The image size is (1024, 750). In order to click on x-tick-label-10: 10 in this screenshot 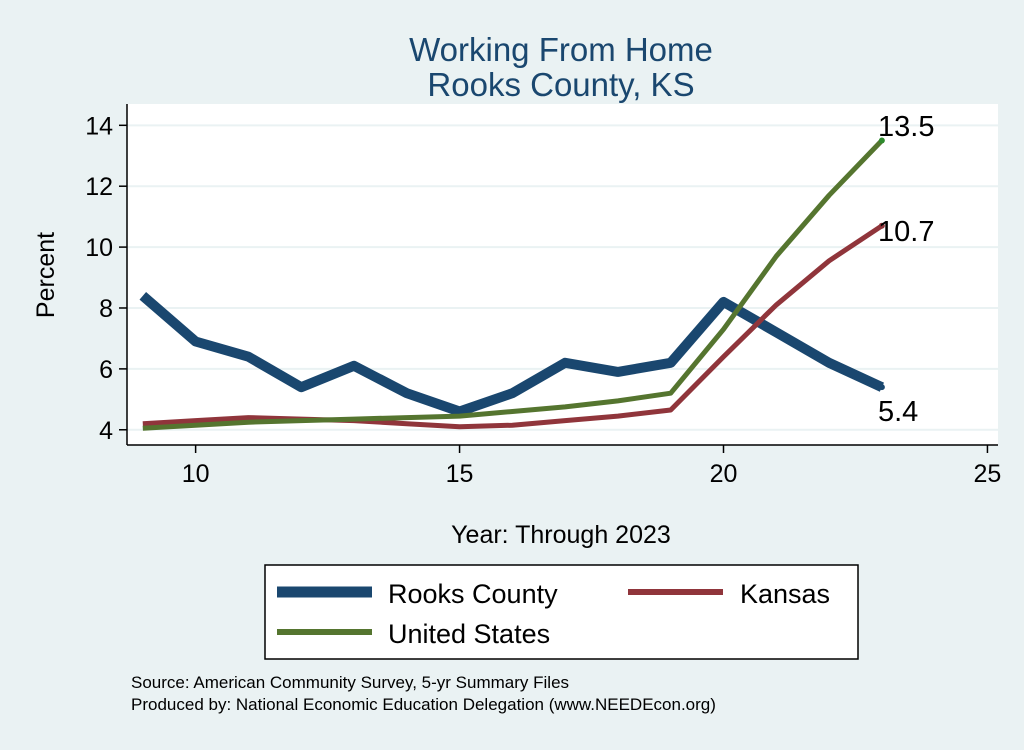, I will do `click(196, 474)`.